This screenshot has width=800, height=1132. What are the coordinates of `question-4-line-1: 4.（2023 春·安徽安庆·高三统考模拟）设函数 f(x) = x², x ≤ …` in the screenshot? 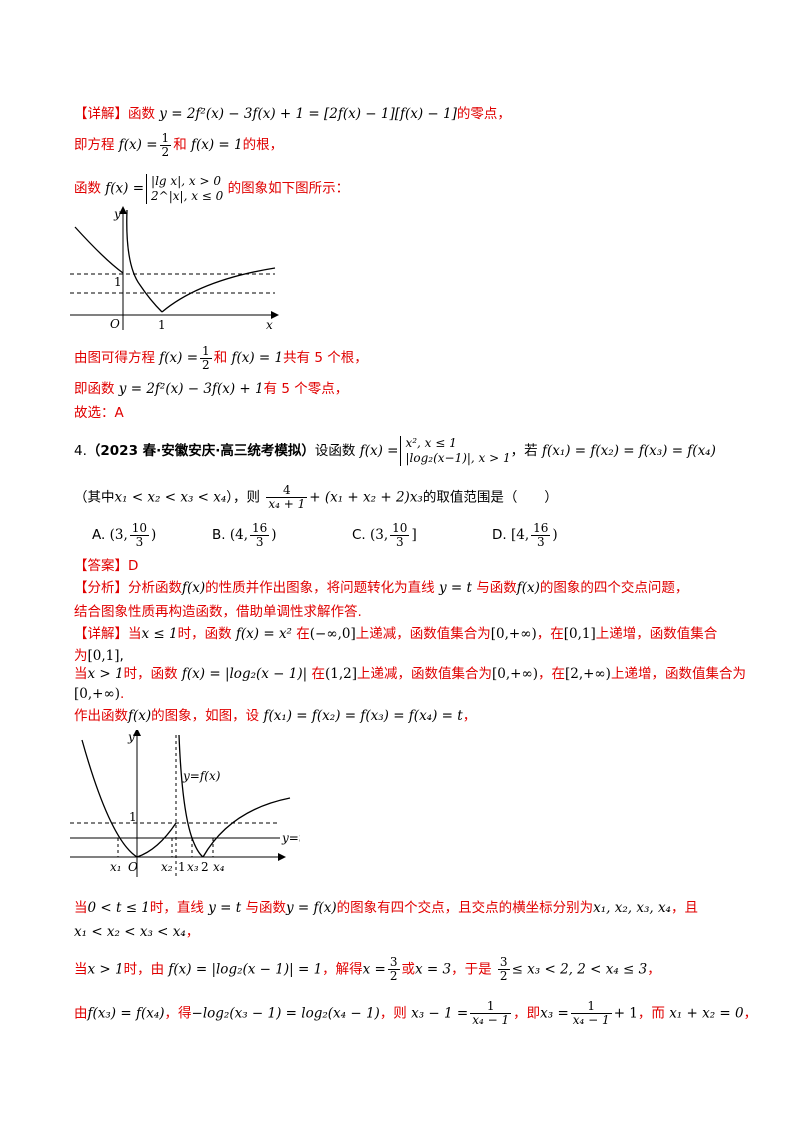 It's located at (395, 451).